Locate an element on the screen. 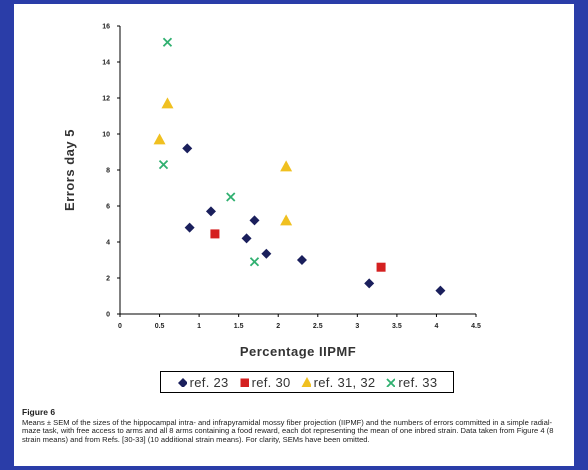 The height and width of the screenshot is (470, 588). y-tick-label: 16 is located at coordinates (106, 27).